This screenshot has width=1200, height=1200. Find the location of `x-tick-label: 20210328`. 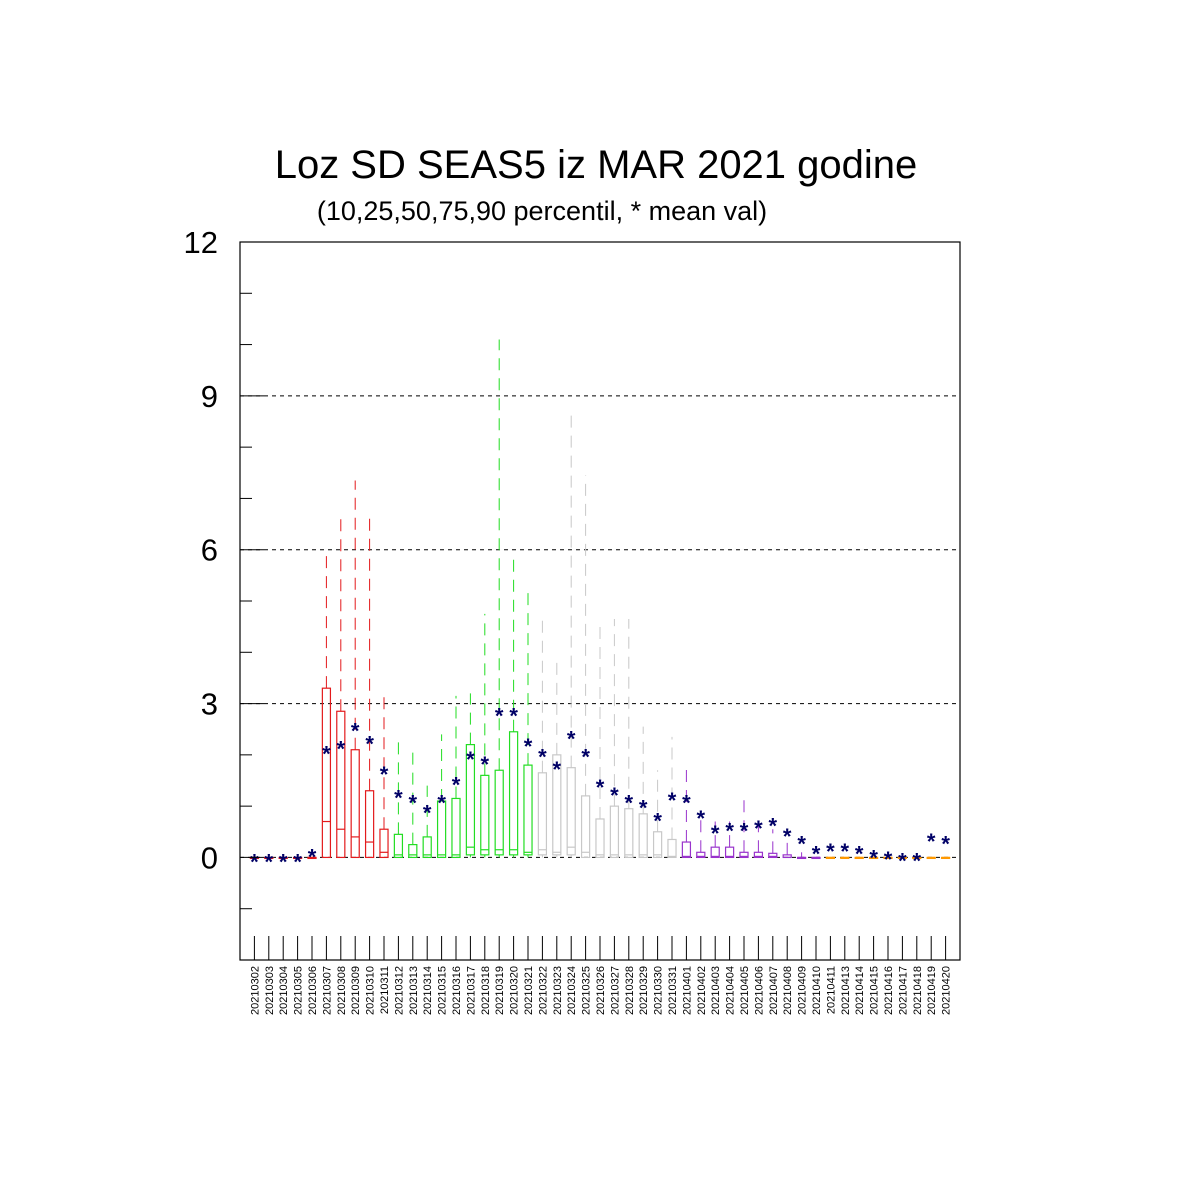

x-tick-label: 20210328 is located at coordinates (630, 990).